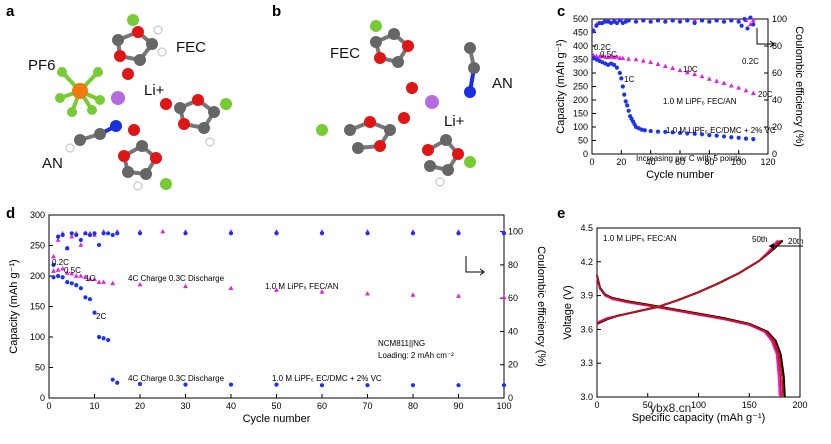 The height and width of the screenshot is (444, 831). What do you see at coordinates (42, 398) in the screenshot?
I see `y-tick-label: 0` at bounding box center [42, 398].